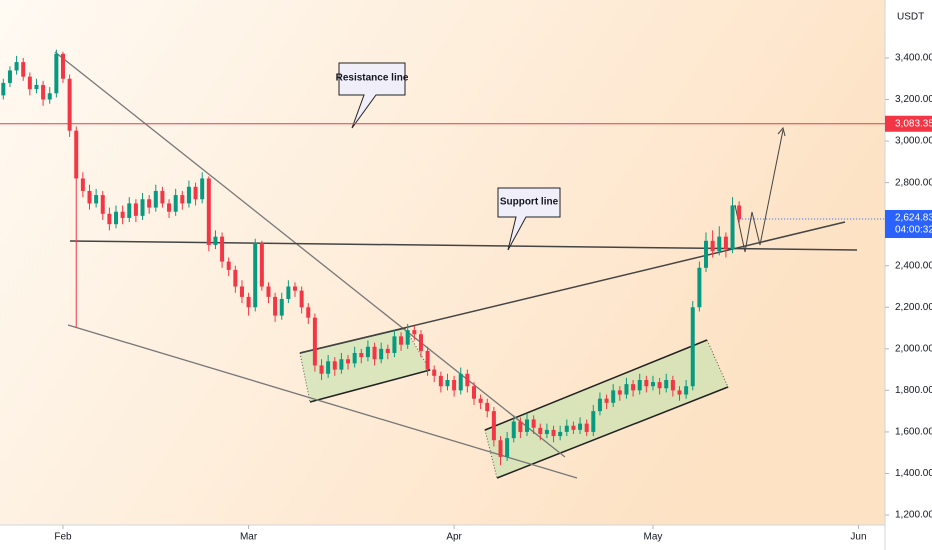  I want to click on y-tick-label: 1,600.00, so click(913, 432).